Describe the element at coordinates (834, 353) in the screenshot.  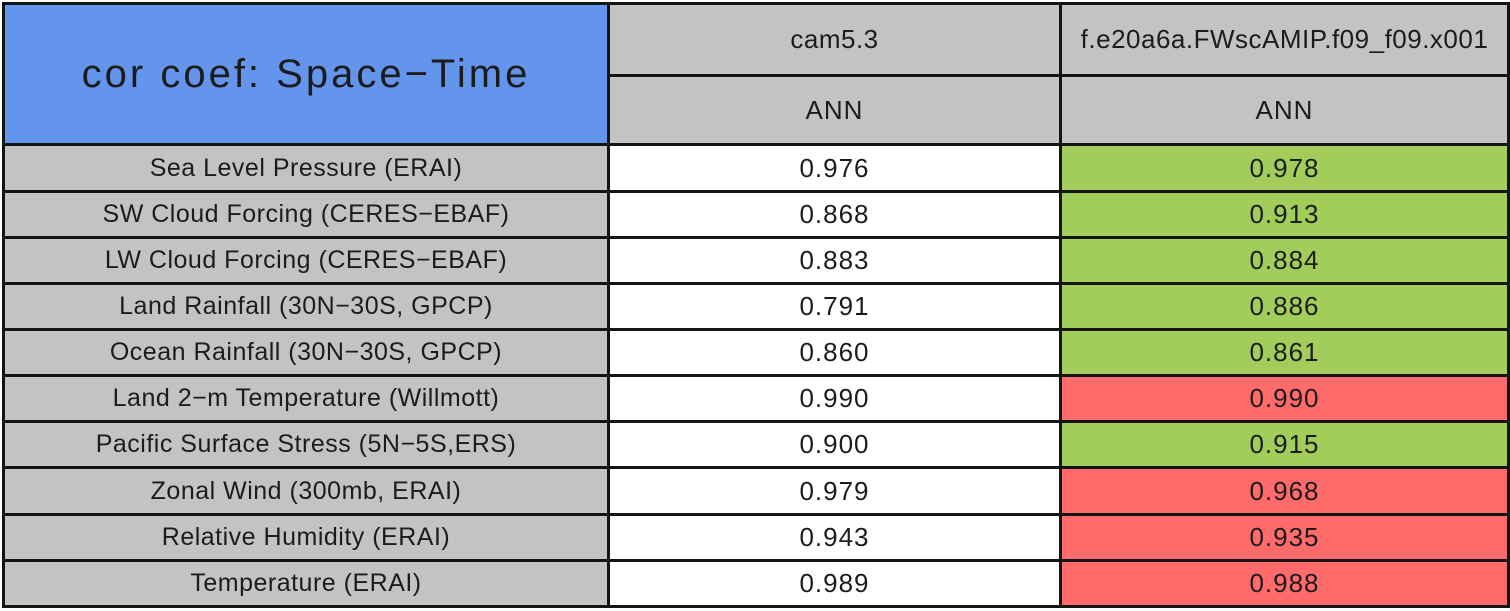
I see `control-value: 0.860` at that location.